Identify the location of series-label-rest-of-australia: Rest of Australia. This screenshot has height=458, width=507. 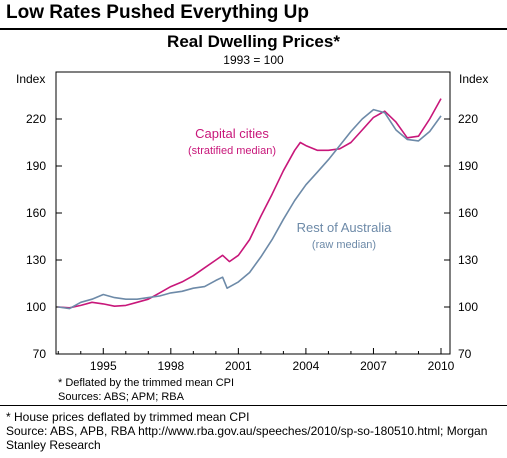
(344, 227).